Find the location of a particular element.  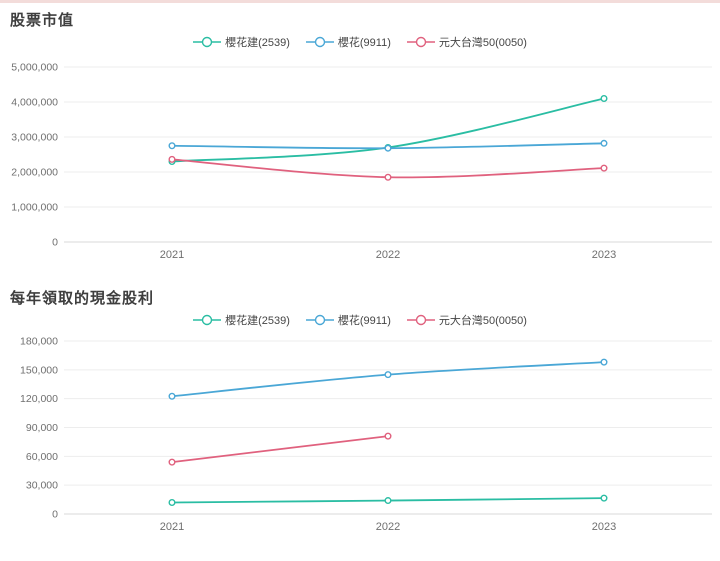

y-axis-tick-label: 3,000,000 is located at coordinates (34, 138).